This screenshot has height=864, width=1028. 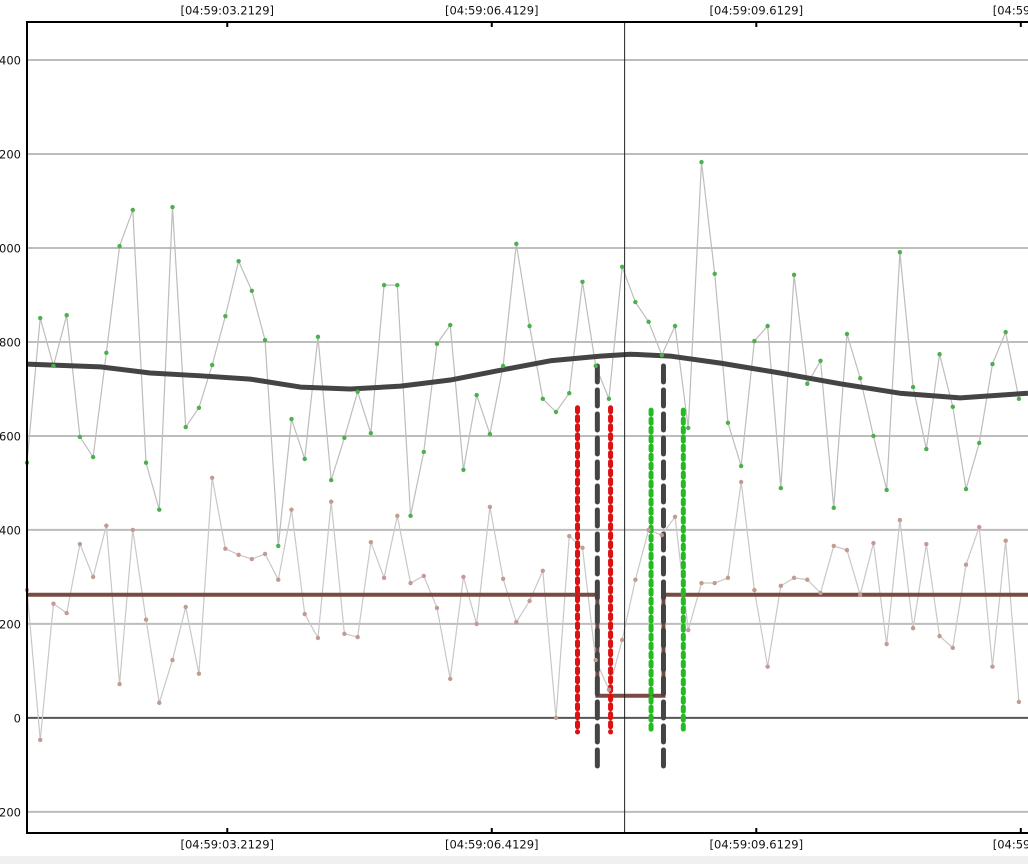 I want to click on status-strip, so click(x=514, y=860).